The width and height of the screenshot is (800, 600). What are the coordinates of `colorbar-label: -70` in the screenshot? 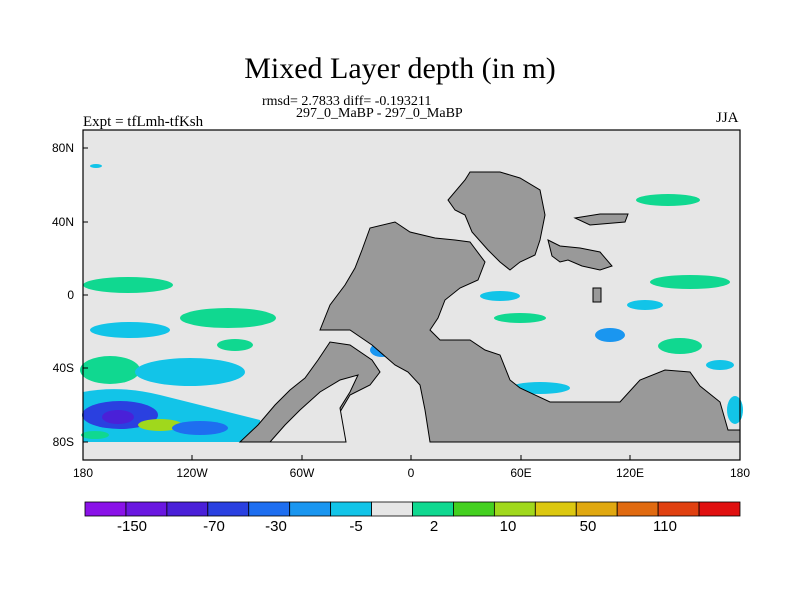 It's located at (214, 526).